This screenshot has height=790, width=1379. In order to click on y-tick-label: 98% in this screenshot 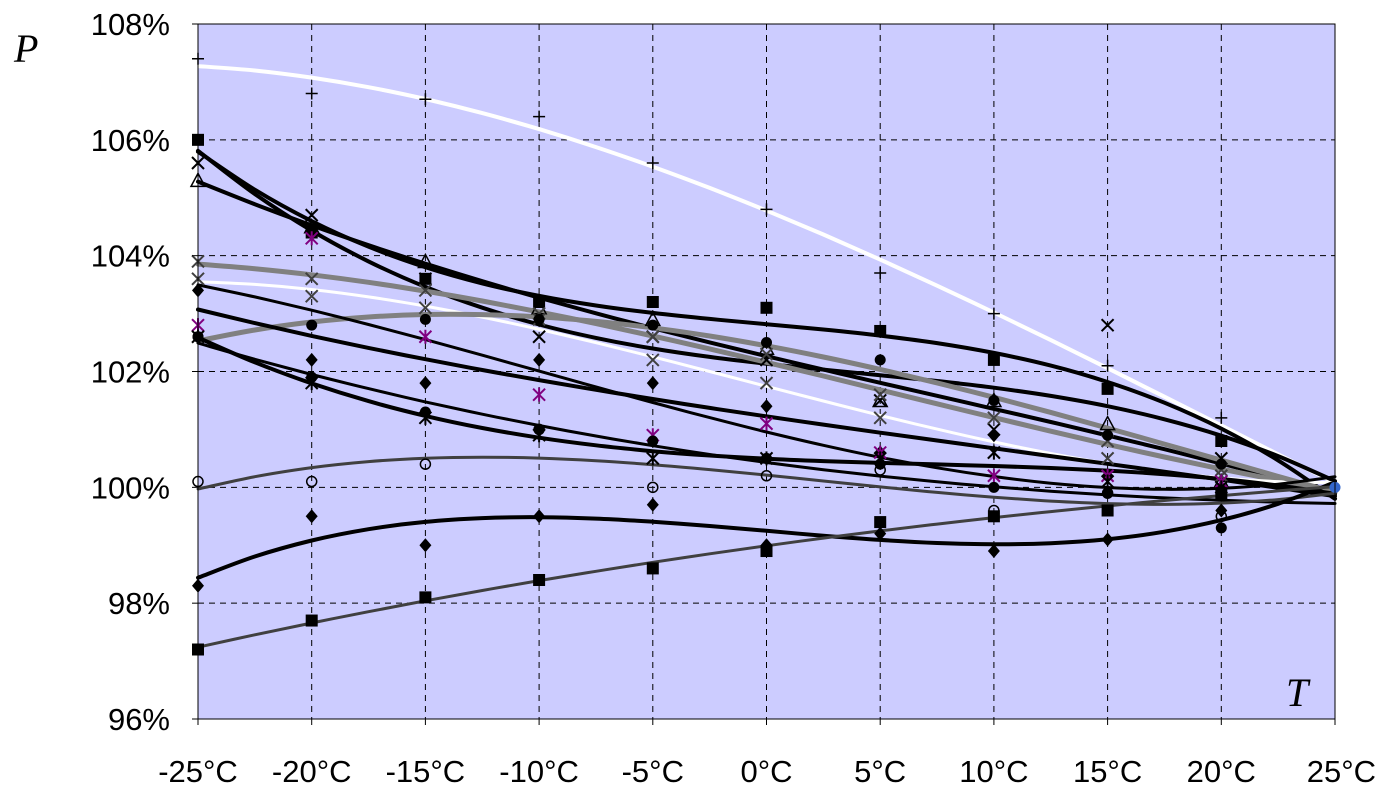, I will do `click(139, 603)`.